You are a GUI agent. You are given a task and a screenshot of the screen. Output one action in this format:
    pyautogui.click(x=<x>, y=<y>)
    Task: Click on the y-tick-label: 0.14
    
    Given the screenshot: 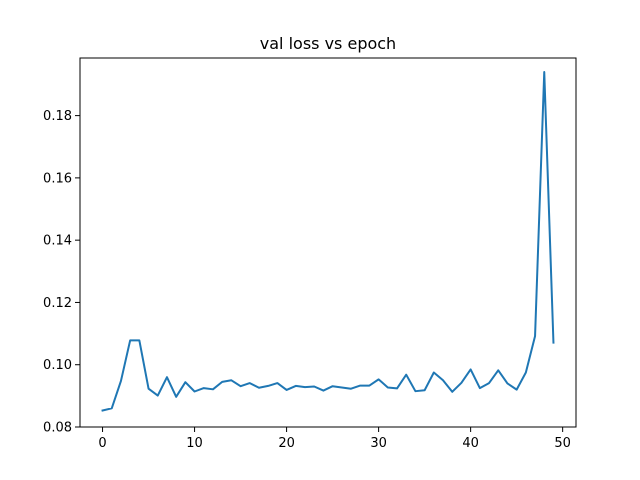 What is the action you would take?
    pyautogui.click(x=57, y=241)
    